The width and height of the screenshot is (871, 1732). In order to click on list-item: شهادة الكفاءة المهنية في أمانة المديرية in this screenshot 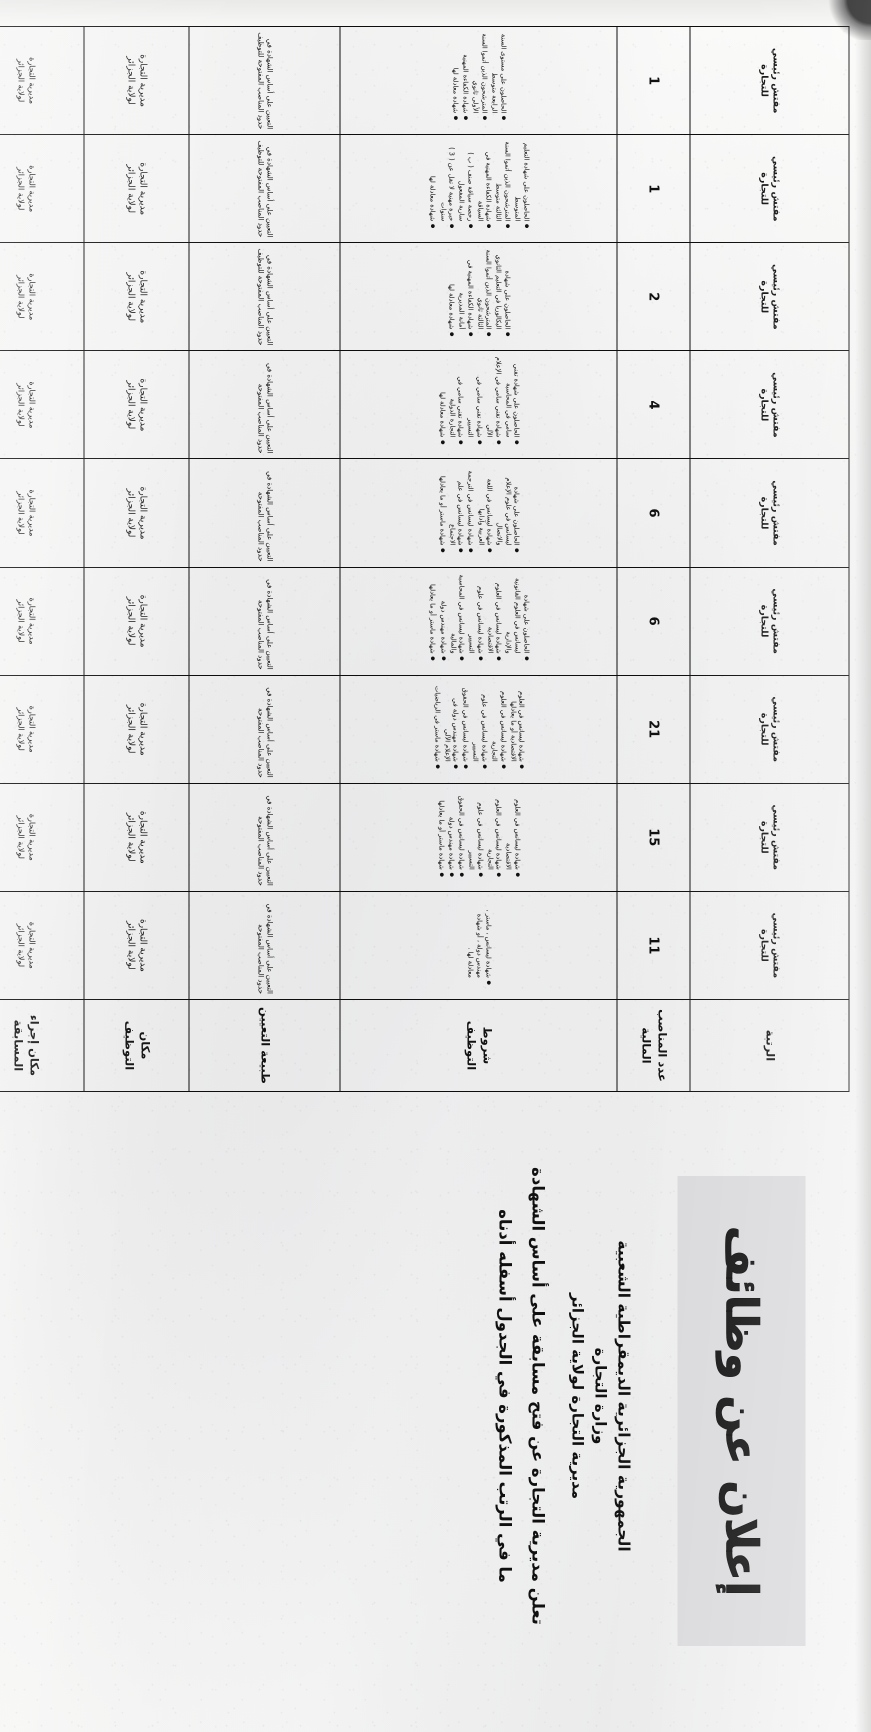, I will do `click(465, 292)`.